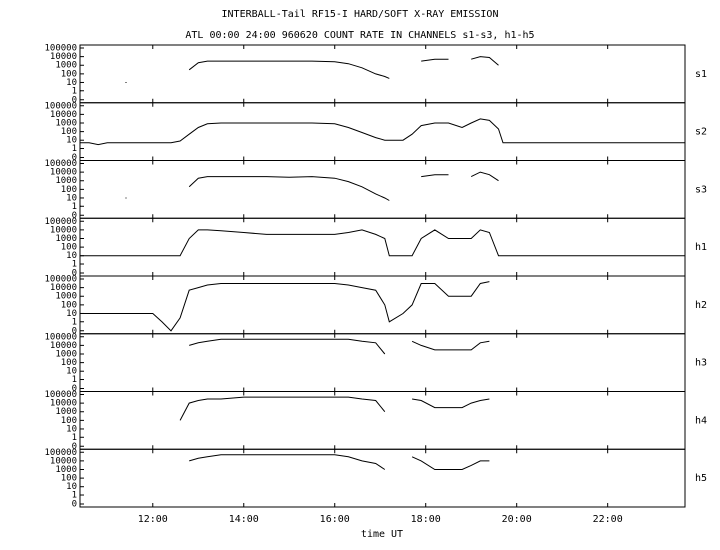  Describe the element at coordinates (153, 519) in the screenshot. I see `x-tick-label: 12:00` at that location.